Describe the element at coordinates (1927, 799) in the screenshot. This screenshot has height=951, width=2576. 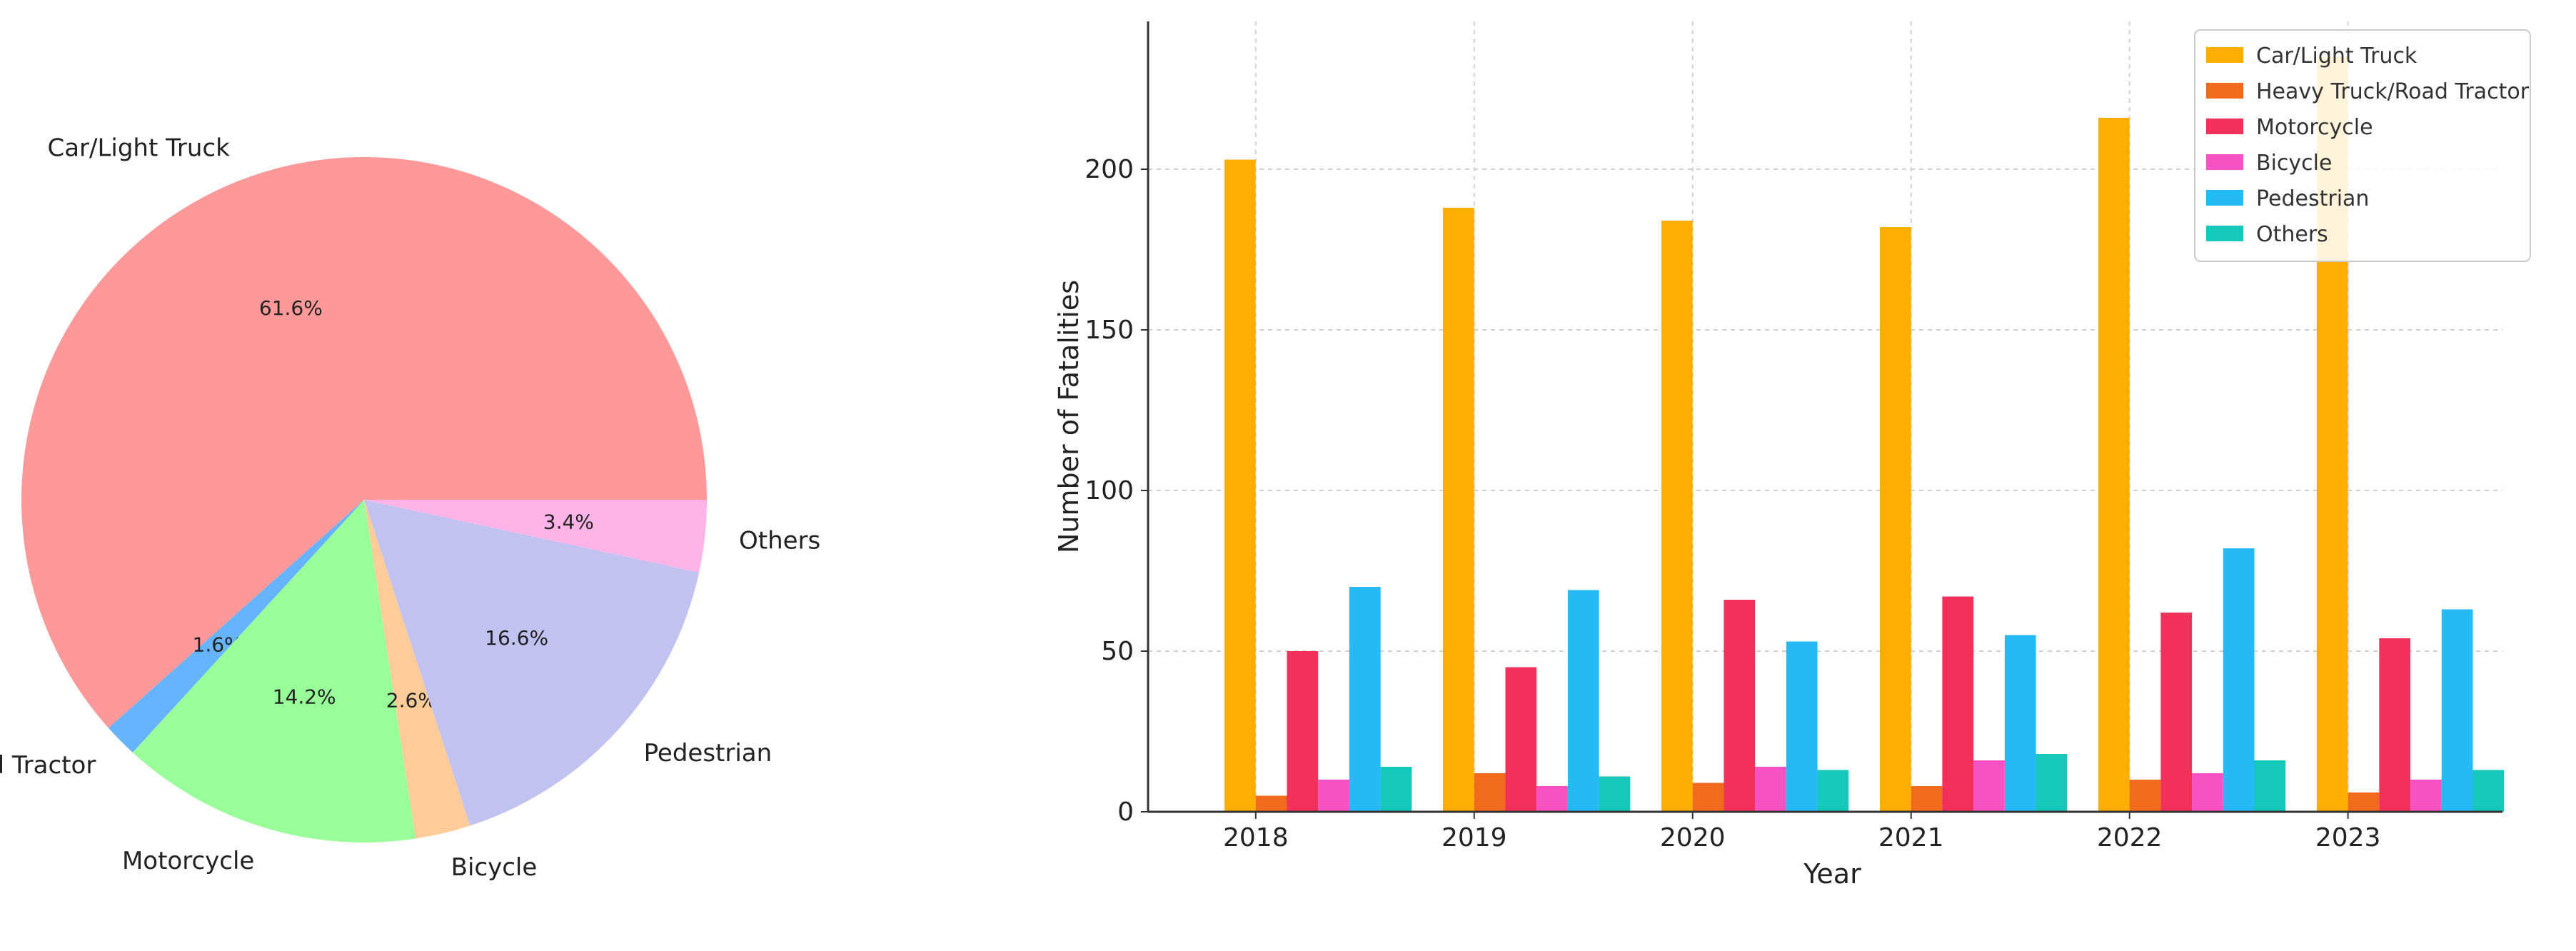
I see `bar-heavy-truck-road-tractor-2021` at that location.